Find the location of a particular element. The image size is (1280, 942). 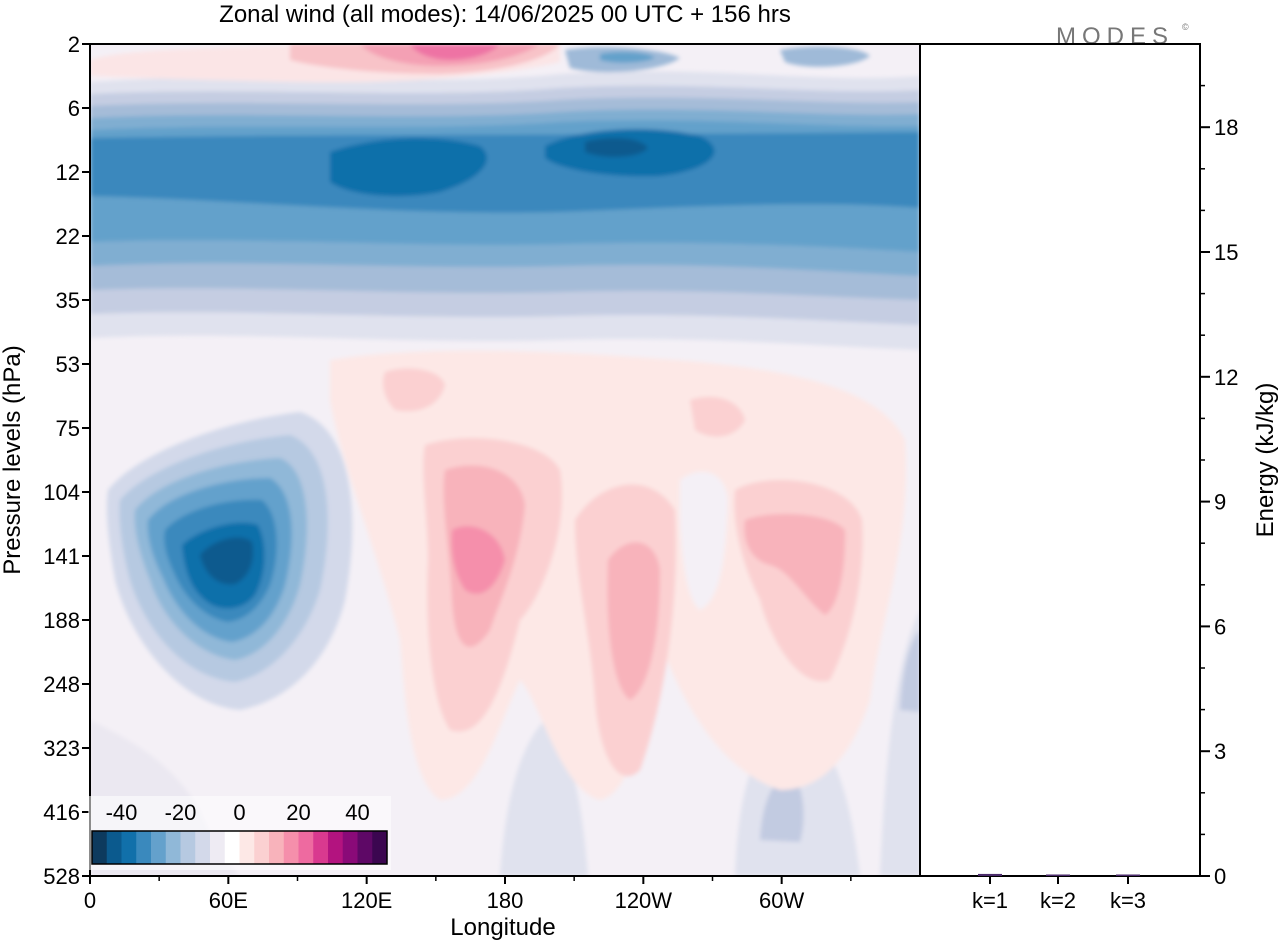

pressure-axis: 2 6 12 22 35 53 75 104 141 188 248 323 416 528 is located at coordinates (66, 460).